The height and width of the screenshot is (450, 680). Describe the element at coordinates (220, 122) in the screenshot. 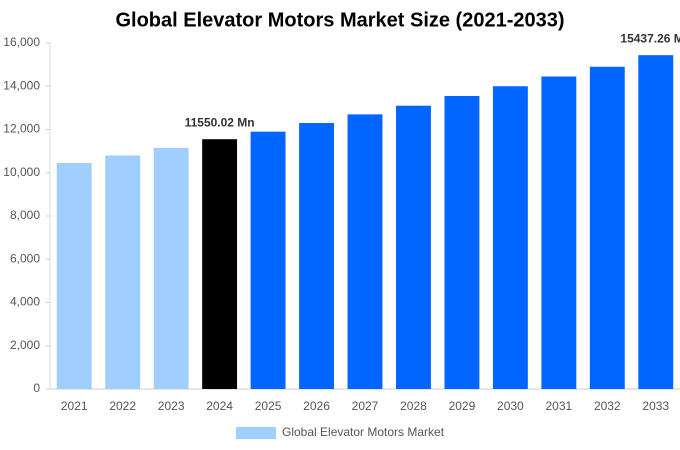

I see `data-label: 11550.02 Mn` at that location.